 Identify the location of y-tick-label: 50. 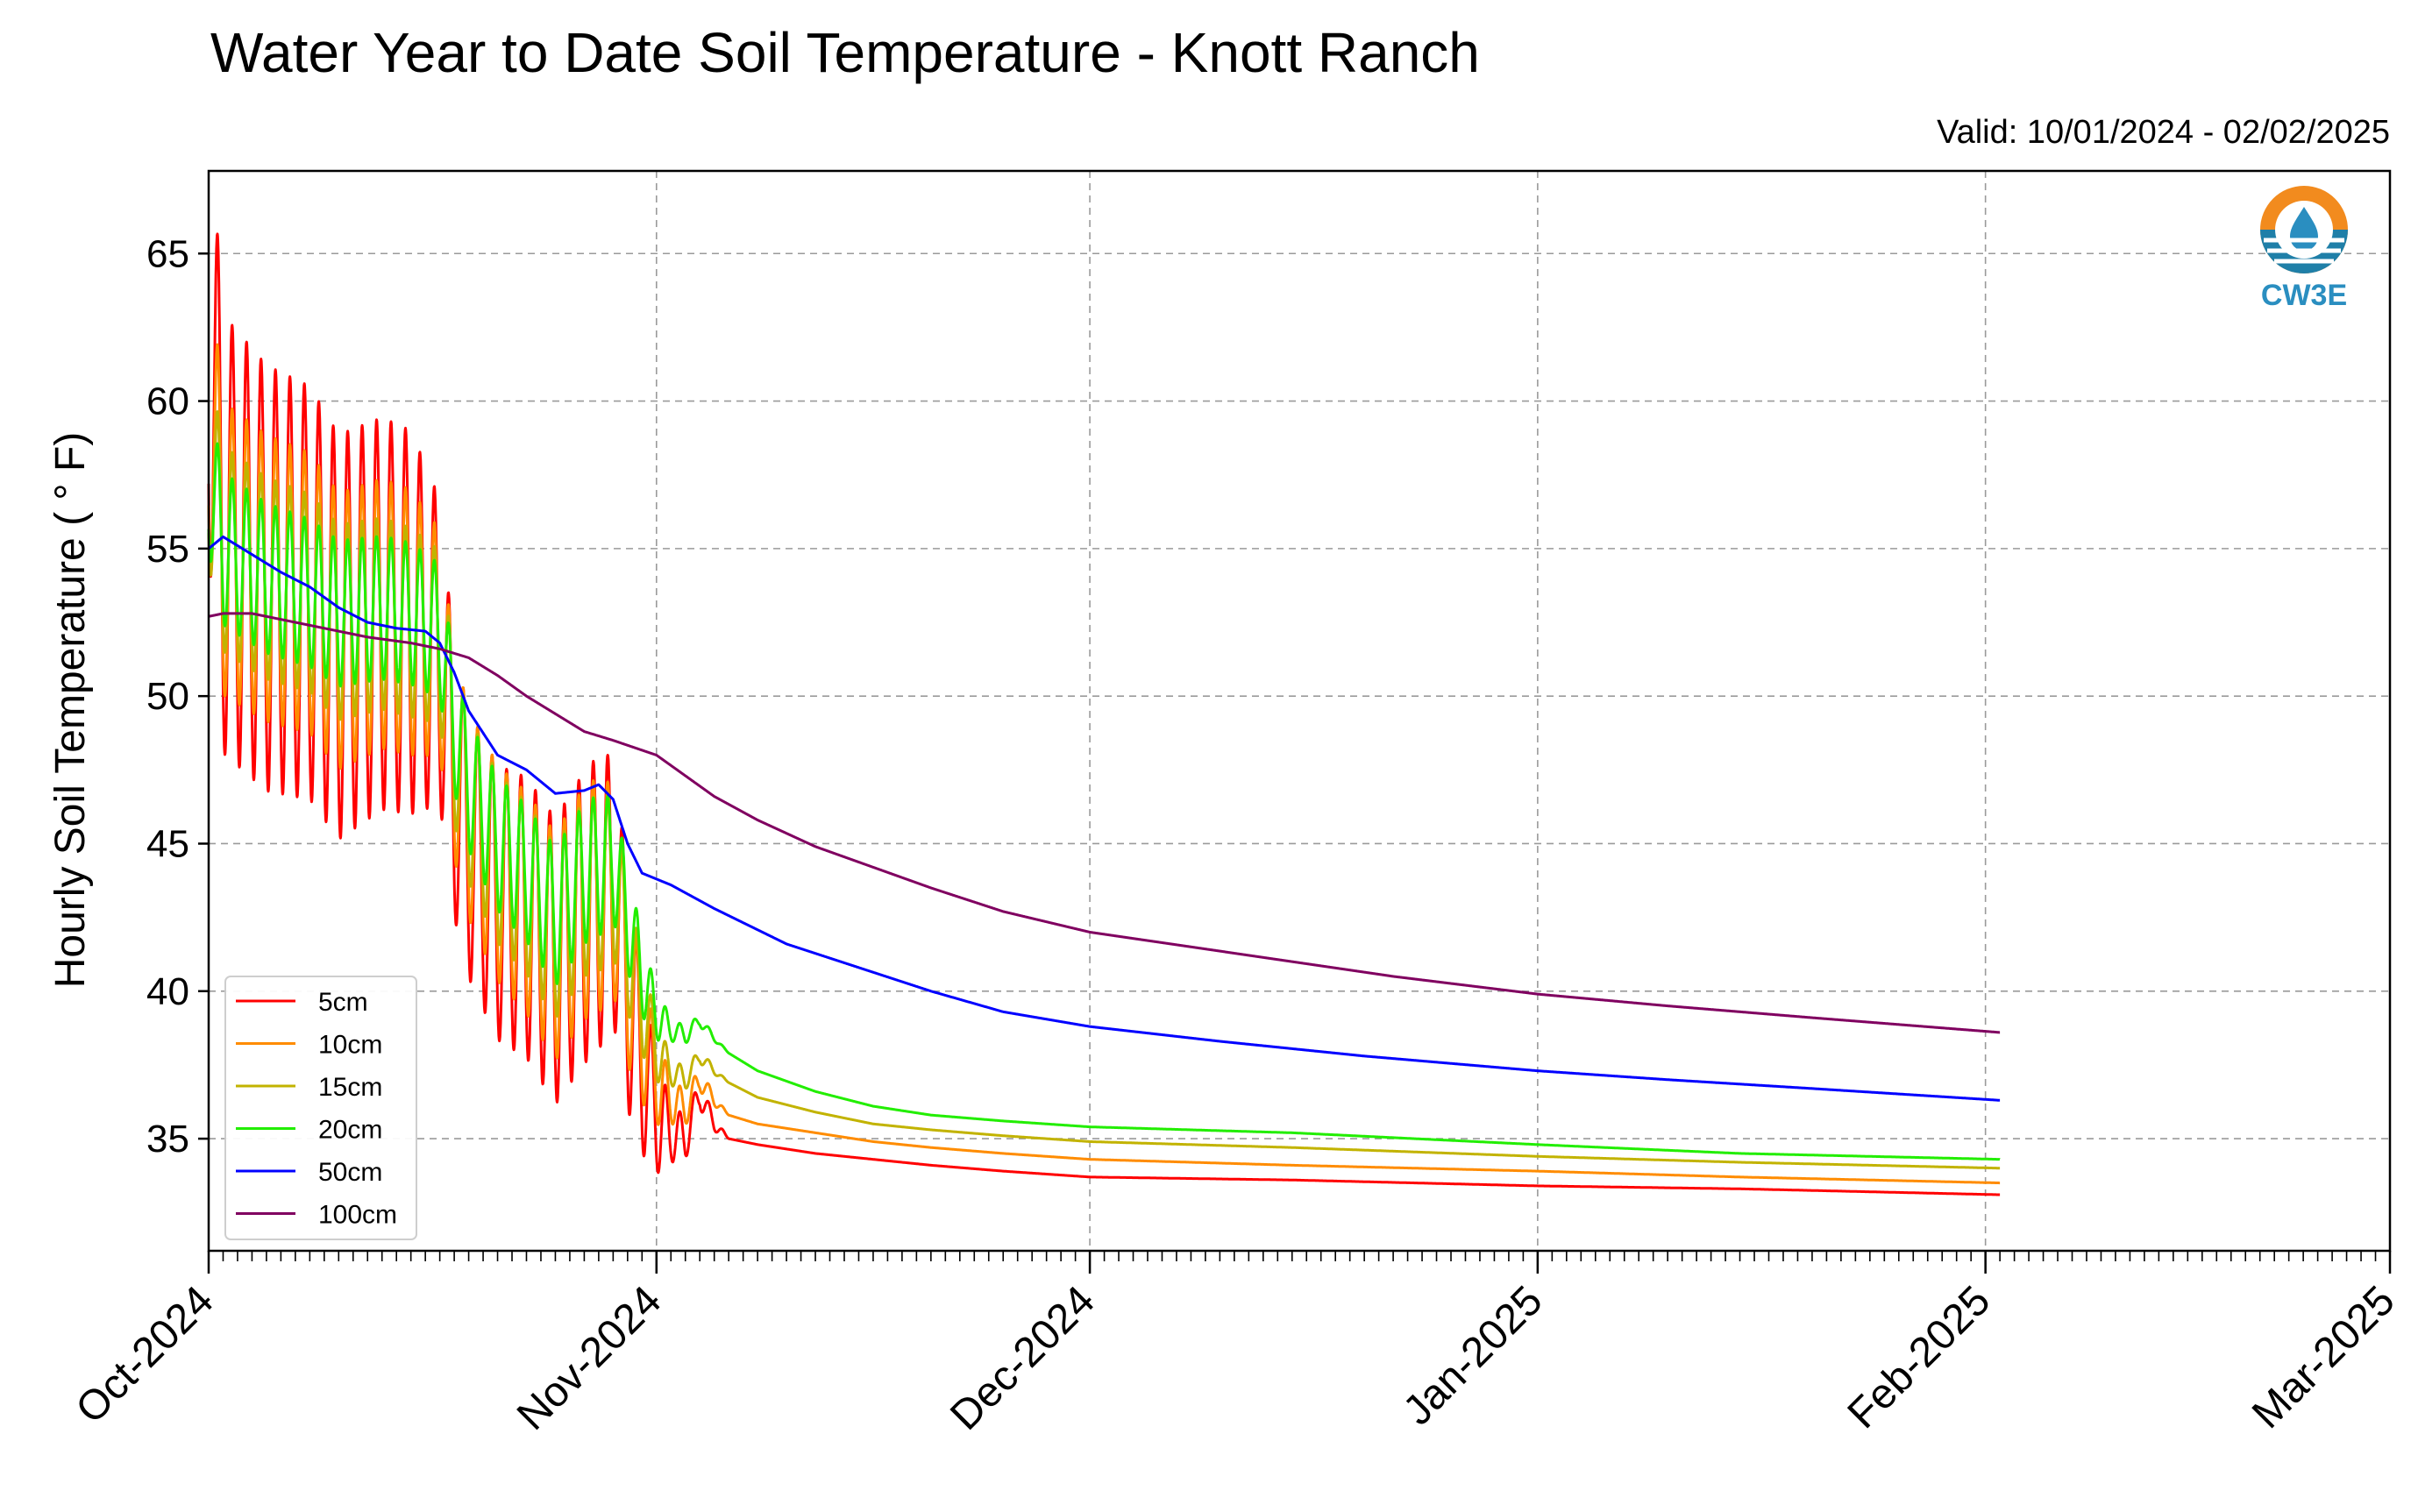
(167, 696).